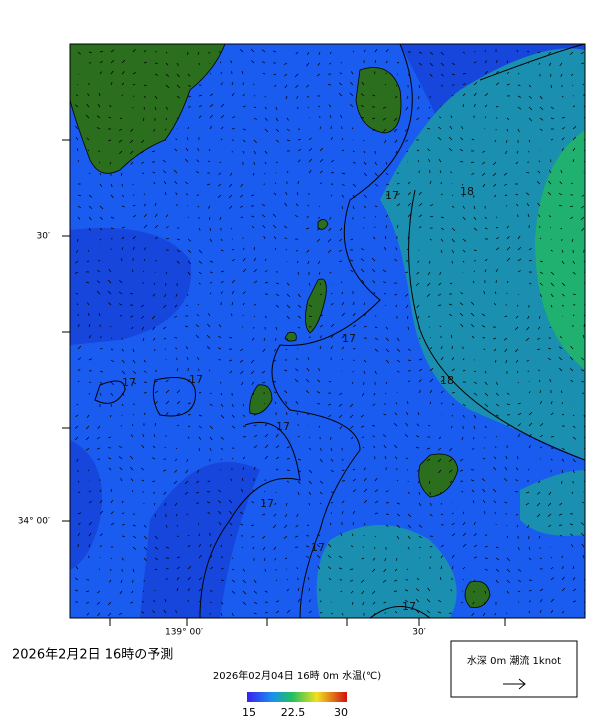  What do you see at coordinates (34, 522) in the screenshot?
I see `lat-label: 34° 00′` at bounding box center [34, 522].